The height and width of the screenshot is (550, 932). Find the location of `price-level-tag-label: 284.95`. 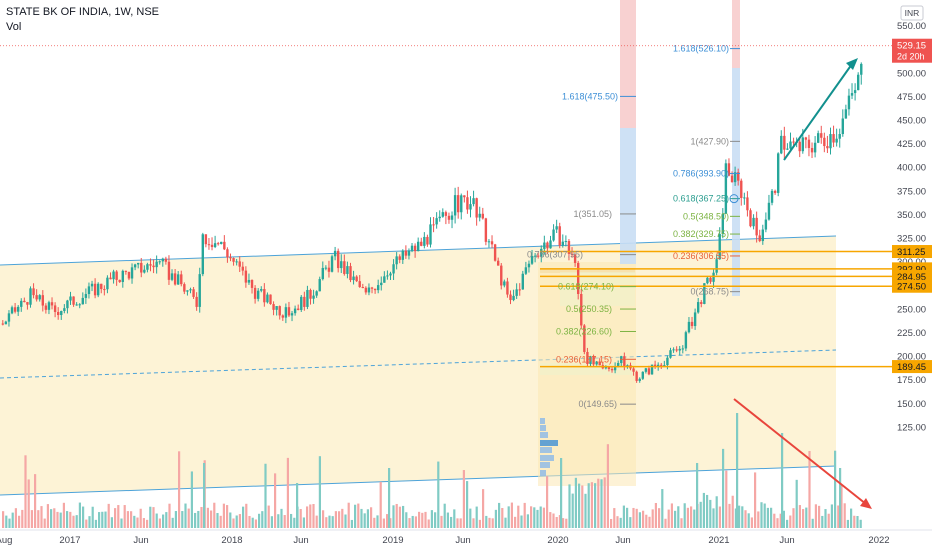

price-level-tag-label: 284.95 is located at coordinates (911, 277).